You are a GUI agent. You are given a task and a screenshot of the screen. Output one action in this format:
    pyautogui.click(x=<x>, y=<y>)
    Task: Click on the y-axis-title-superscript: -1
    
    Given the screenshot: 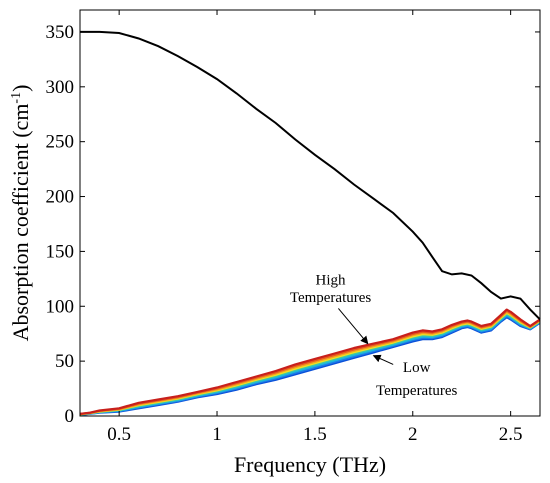 What is the action you would take?
    pyautogui.click(x=16, y=98)
    